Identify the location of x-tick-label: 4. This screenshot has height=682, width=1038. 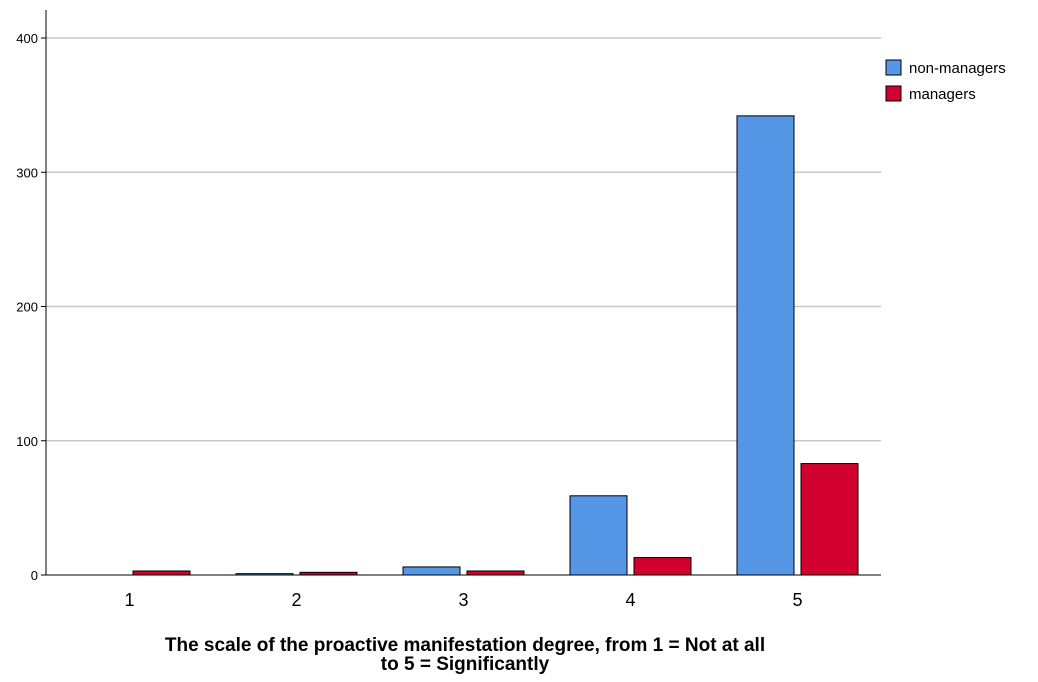
(630, 600).